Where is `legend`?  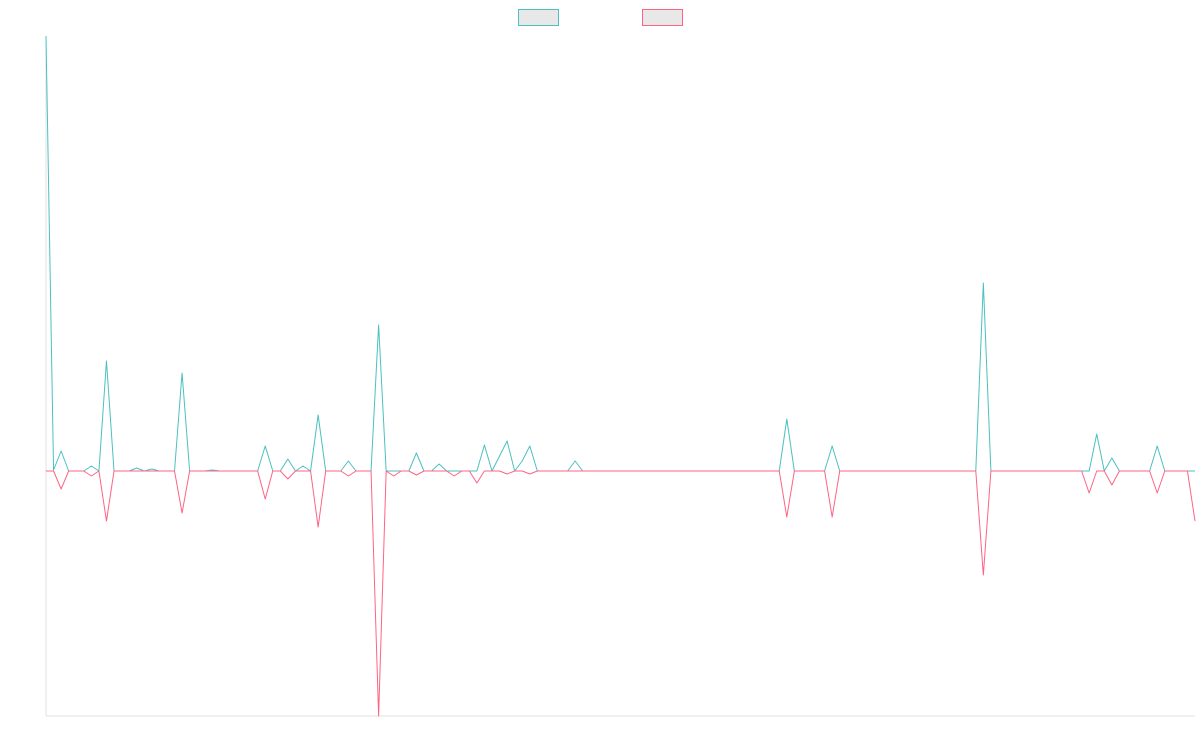 legend is located at coordinates (600, 17).